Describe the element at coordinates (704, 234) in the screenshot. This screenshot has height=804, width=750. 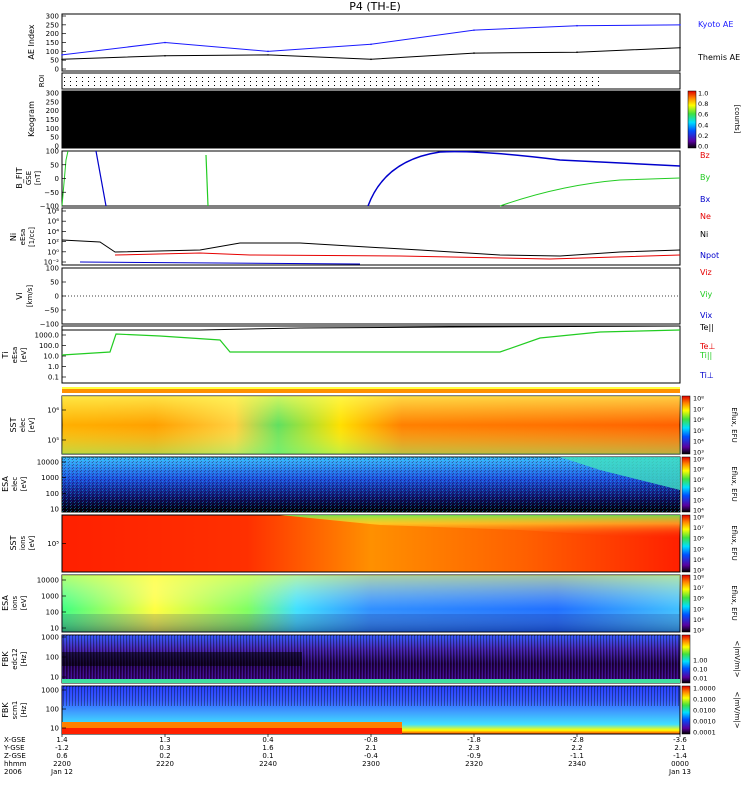
I see `ni-legend-ni: Ni` at that location.